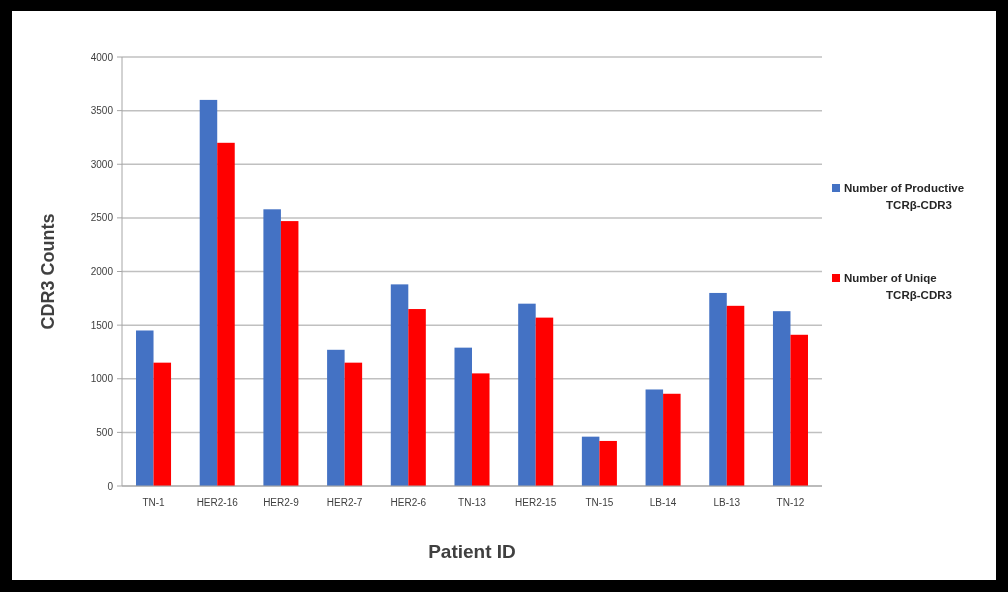  What do you see at coordinates (344, 502) in the screenshot?
I see `x-tick-label: HER2-7` at bounding box center [344, 502].